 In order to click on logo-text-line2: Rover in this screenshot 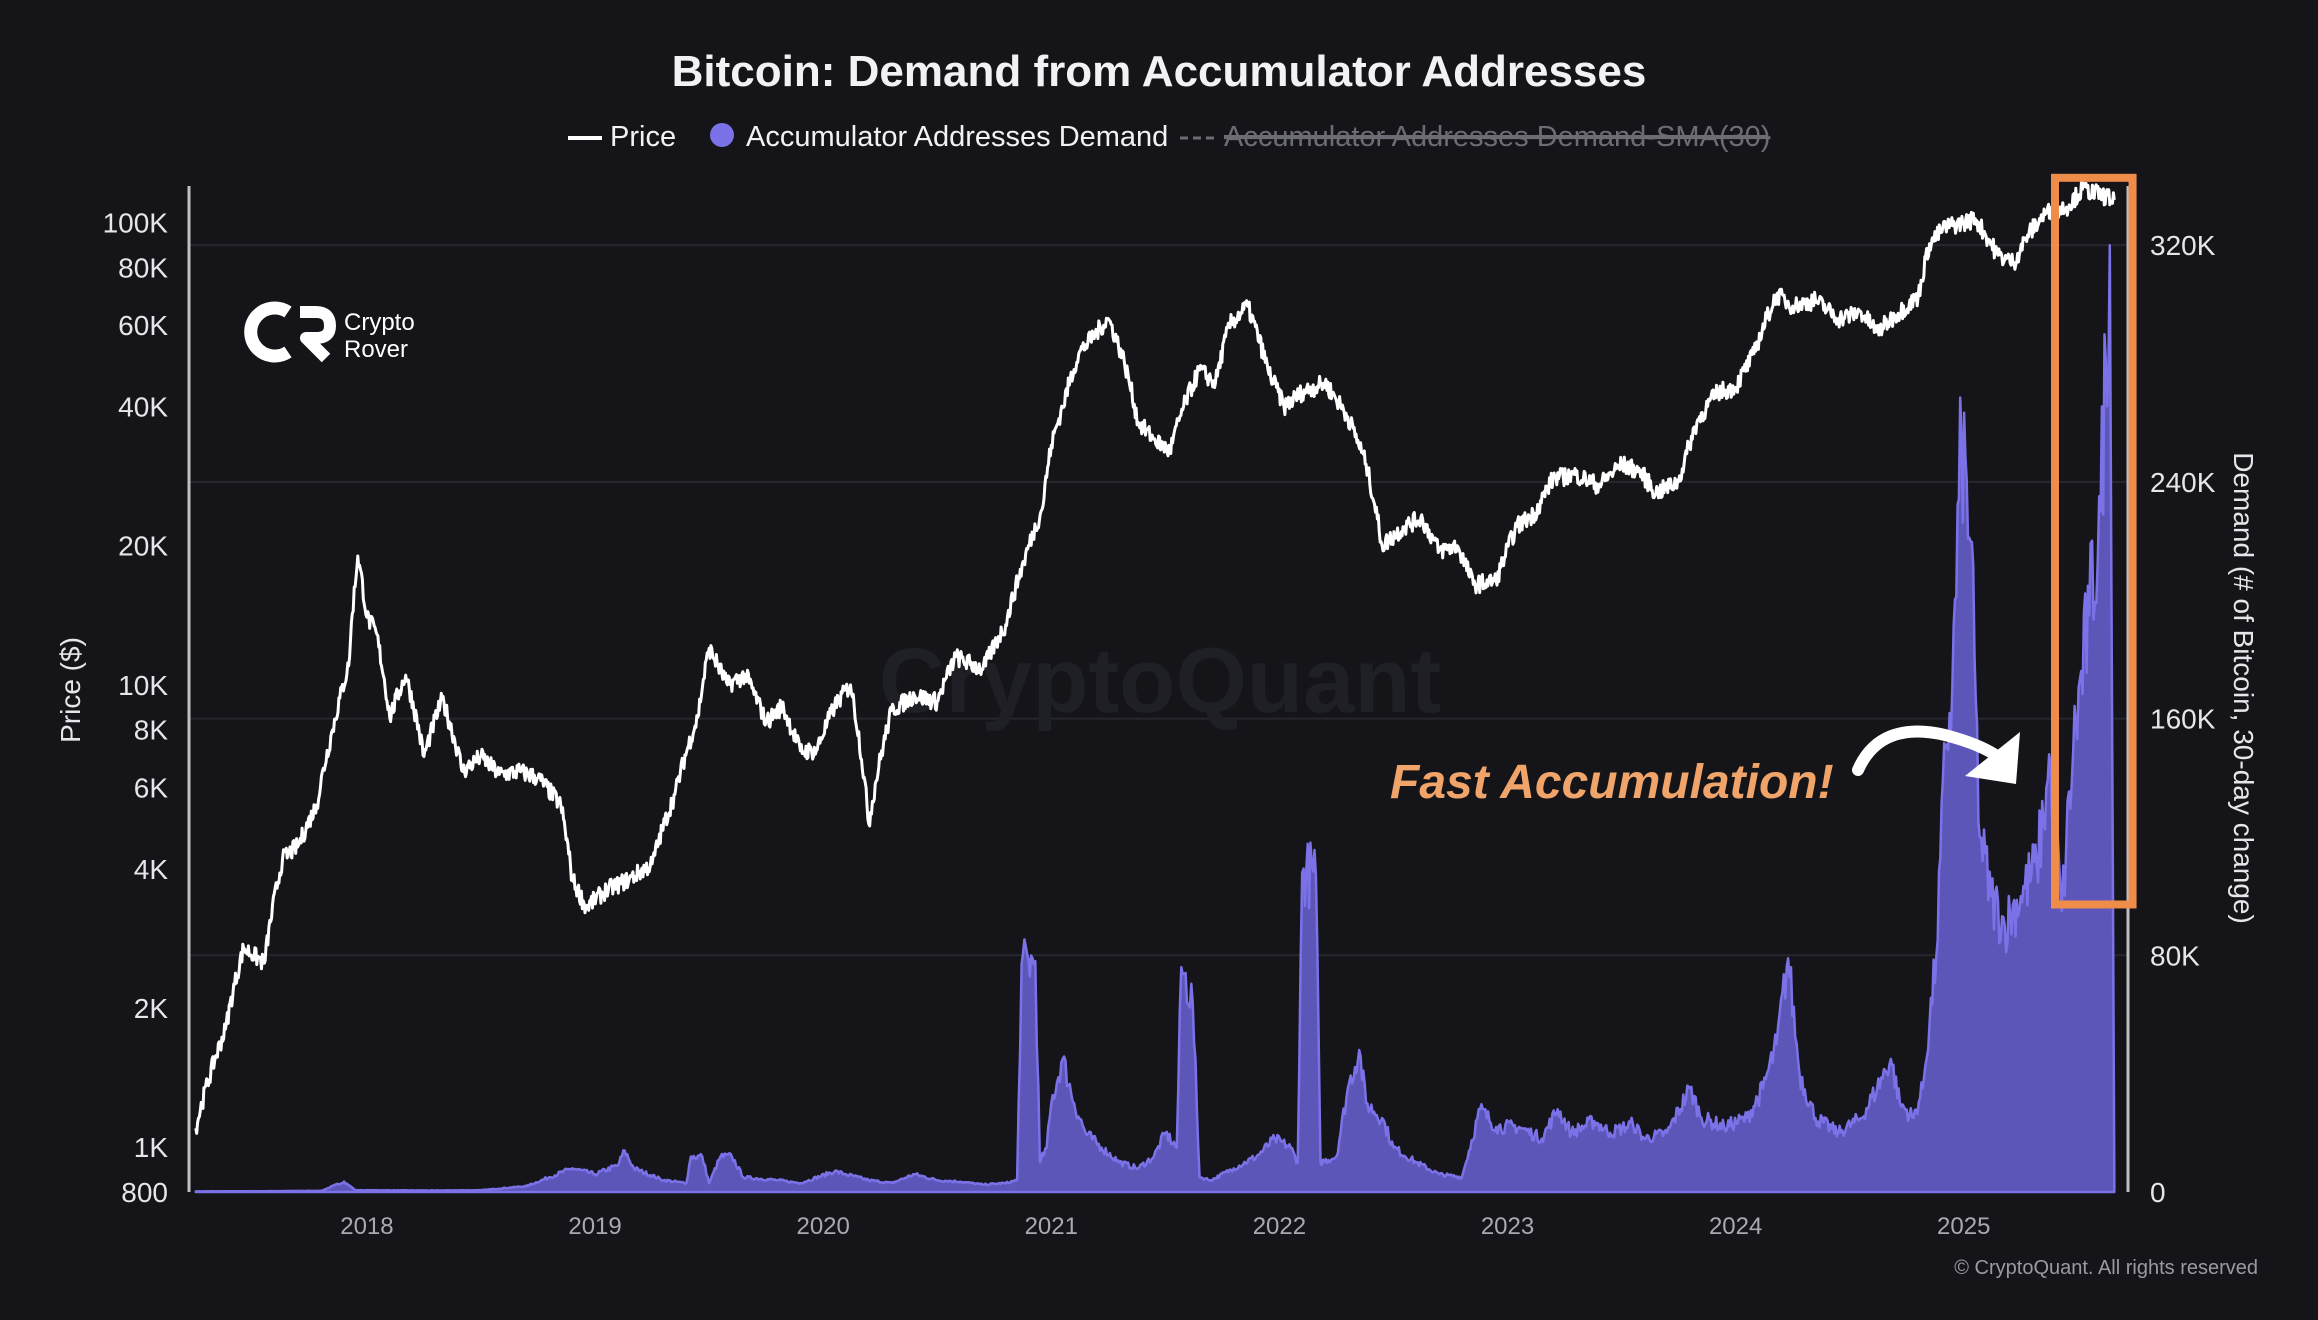, I will do `click(376, 349)`.